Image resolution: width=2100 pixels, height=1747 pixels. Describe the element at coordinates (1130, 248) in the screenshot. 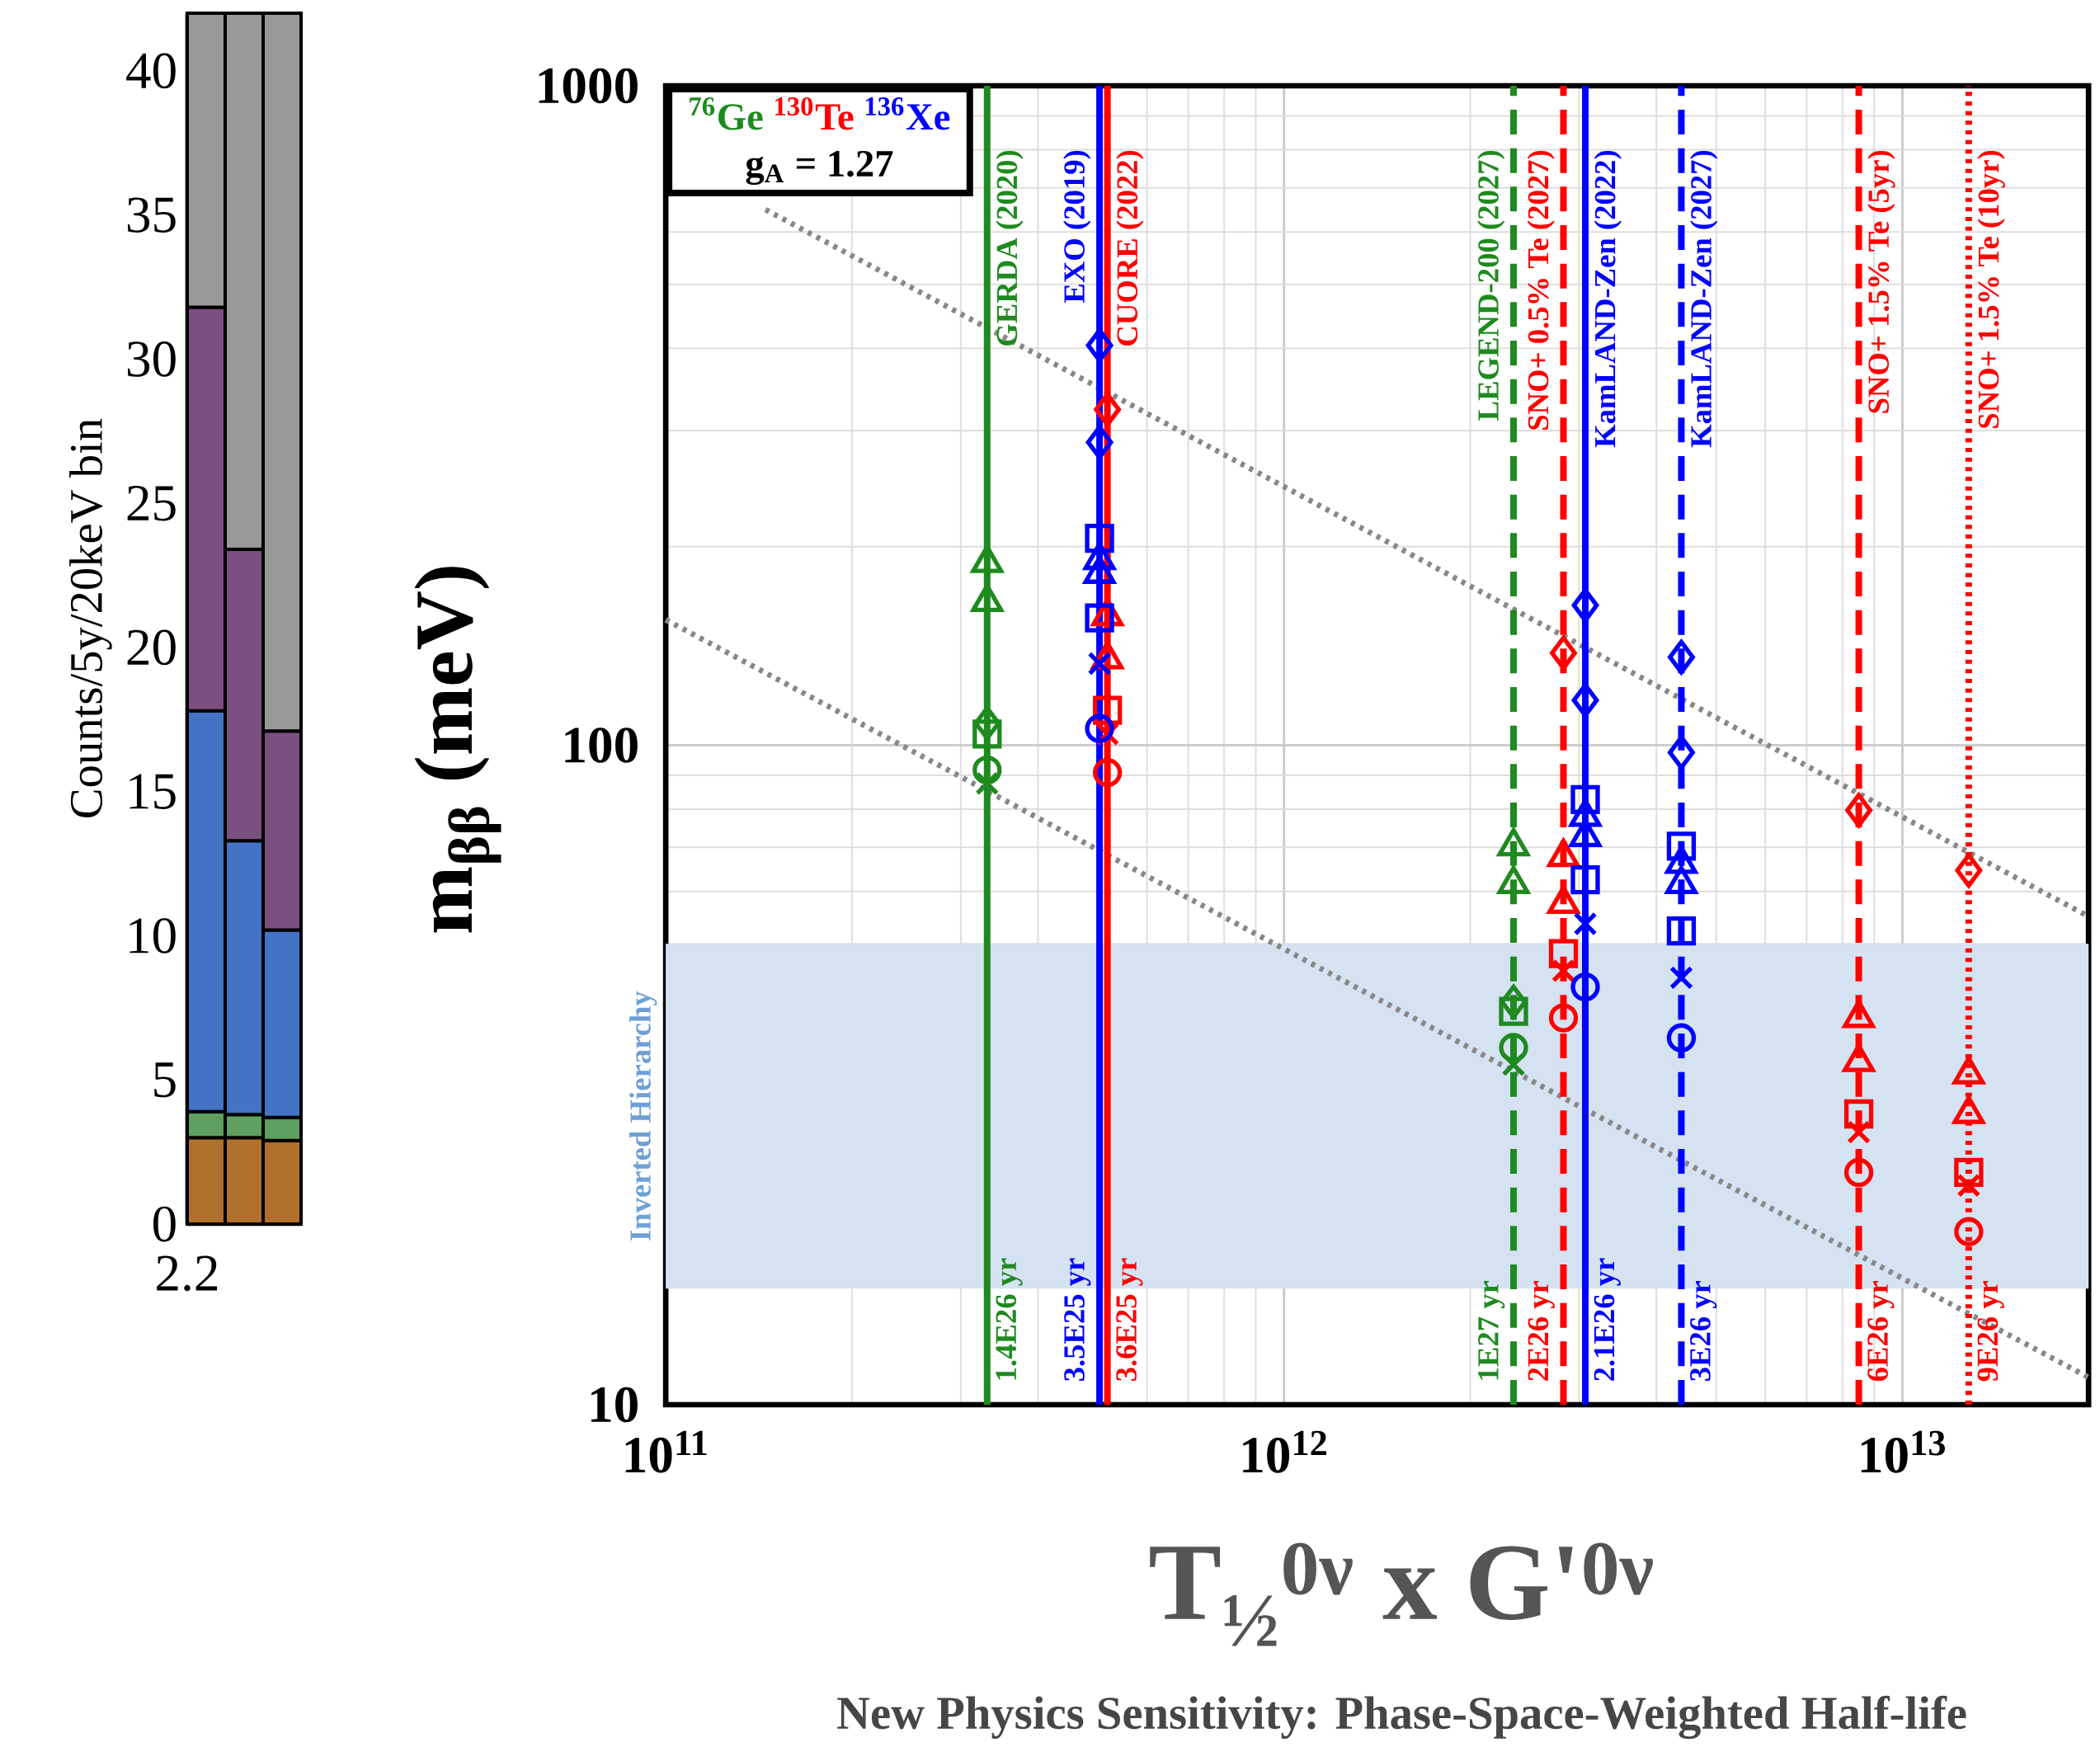

I see `ref-line-label: CUORE (2022)` at that location.